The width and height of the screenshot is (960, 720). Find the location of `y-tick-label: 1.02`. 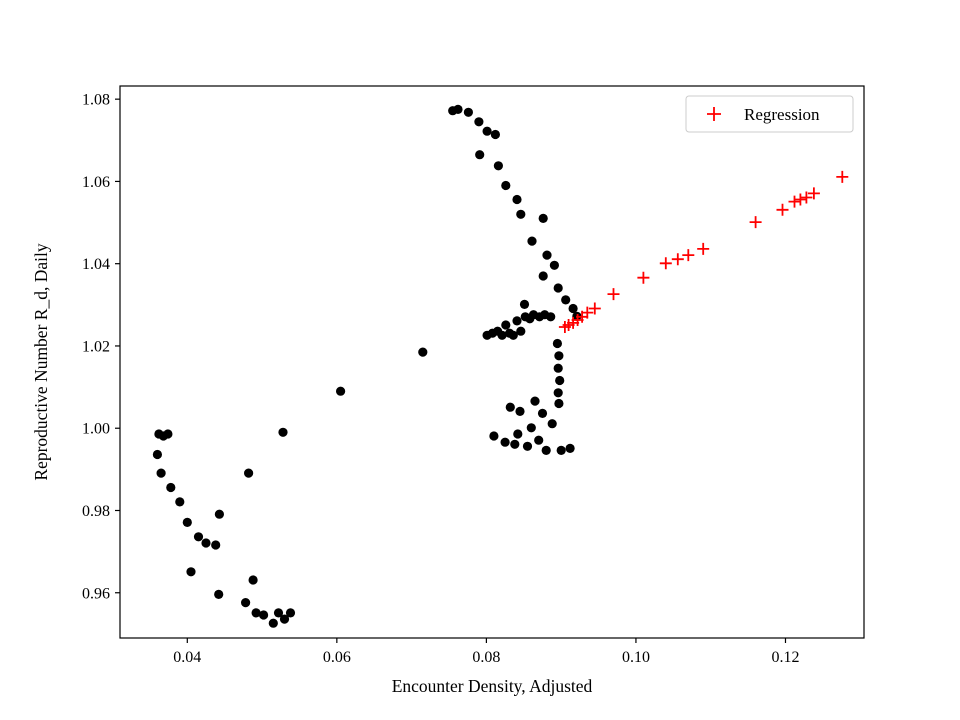

y-tick-label: 1.02 is located at coordinates (96, 346).